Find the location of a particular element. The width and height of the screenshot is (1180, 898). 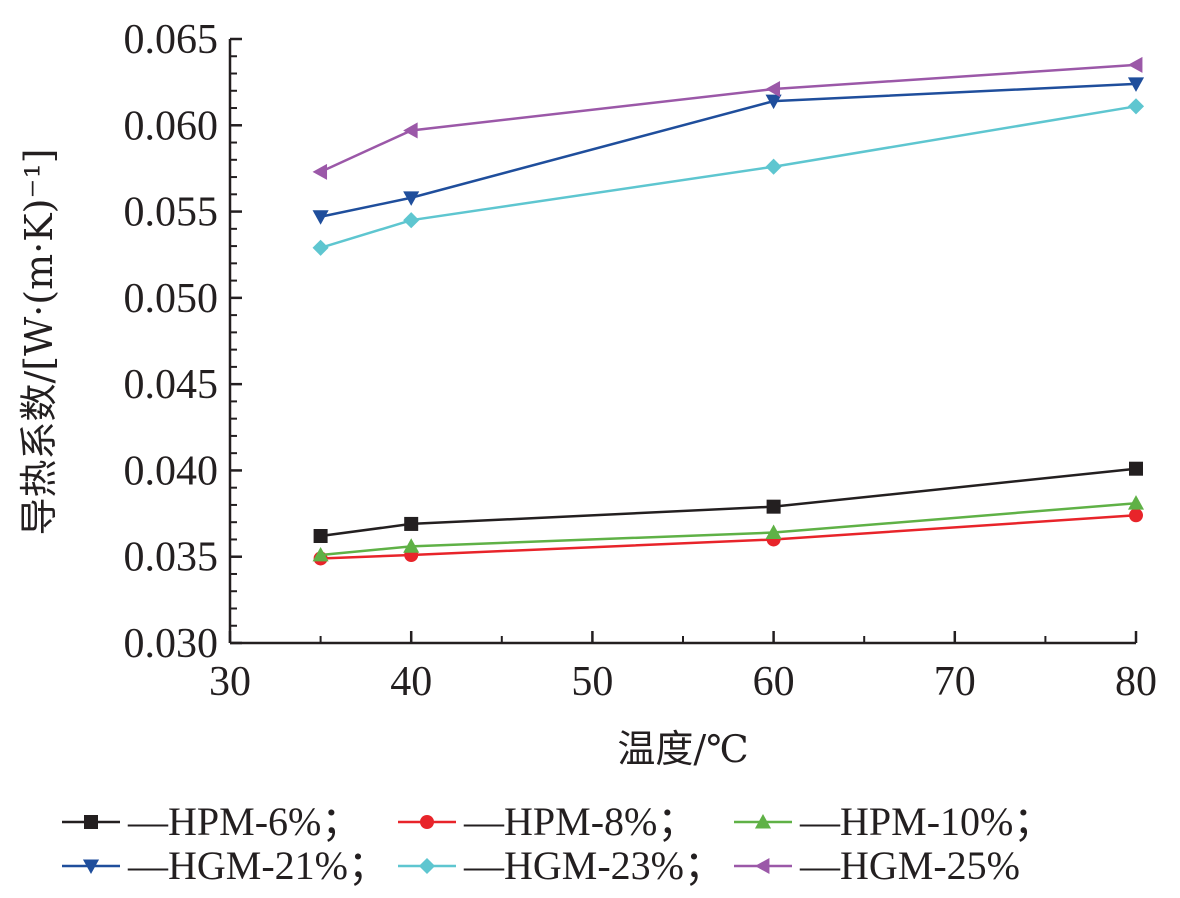

legend-label: —HPM-8%； is located at coordinates (580, 821).